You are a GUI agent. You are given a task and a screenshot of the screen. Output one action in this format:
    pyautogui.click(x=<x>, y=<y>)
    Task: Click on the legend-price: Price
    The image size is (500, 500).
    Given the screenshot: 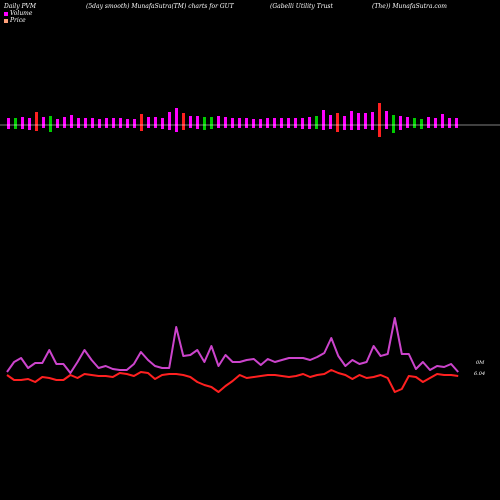 What is the action you would take?
    pyautogui.click(x=15, y=20)
    